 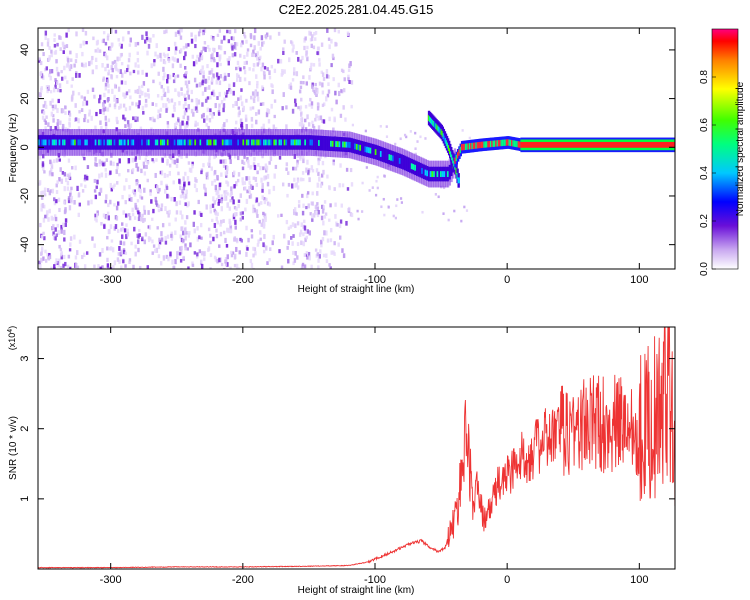 I want to click on snr-y-multiplier-exp: 4, so click(x=10, y=331).